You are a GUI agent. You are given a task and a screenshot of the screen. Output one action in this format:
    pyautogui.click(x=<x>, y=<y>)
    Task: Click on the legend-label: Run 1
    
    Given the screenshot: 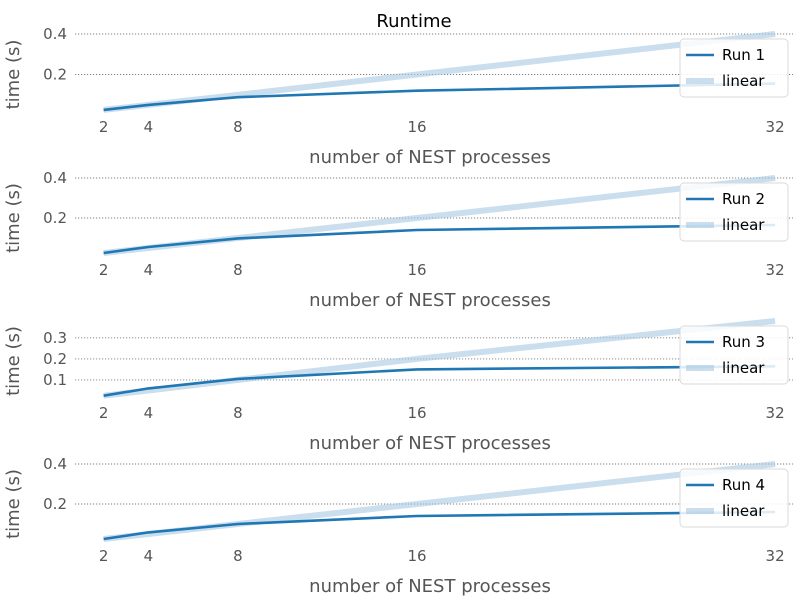 What is the action you would take?
    pyautogui.click(x=743, y=55)
    